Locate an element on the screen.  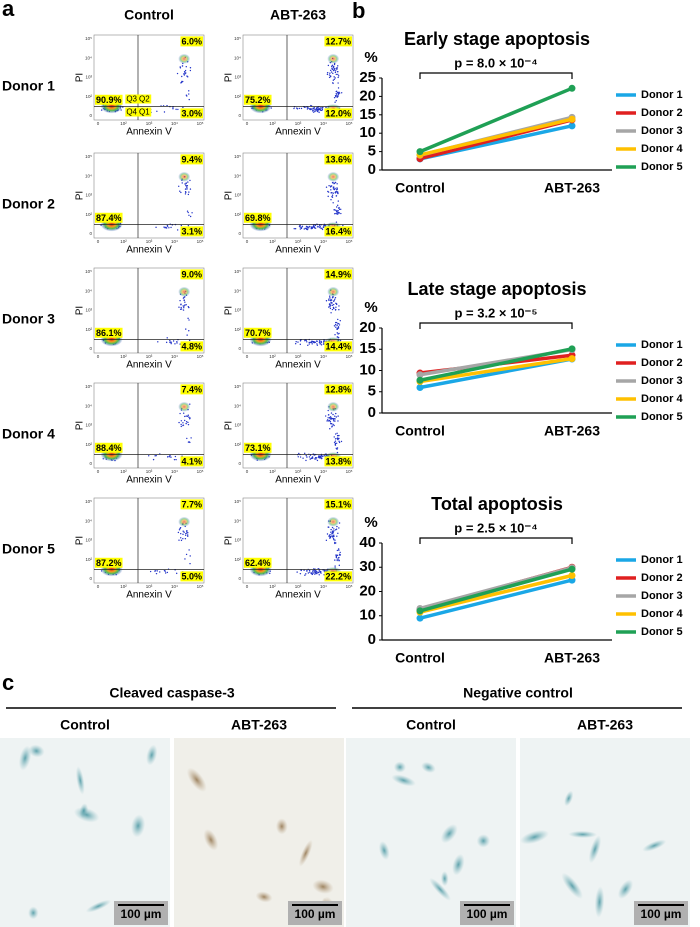
y-tick-label: 40 is located at coordinates (367, 542).